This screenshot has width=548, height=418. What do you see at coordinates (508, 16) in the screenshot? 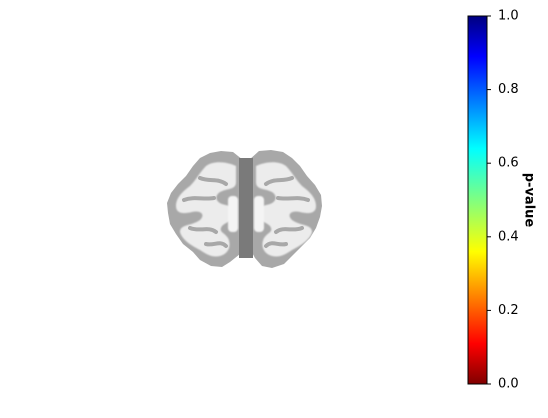
I see `colorbar-tick-label: 1.0` at bounding box center [508, 16].